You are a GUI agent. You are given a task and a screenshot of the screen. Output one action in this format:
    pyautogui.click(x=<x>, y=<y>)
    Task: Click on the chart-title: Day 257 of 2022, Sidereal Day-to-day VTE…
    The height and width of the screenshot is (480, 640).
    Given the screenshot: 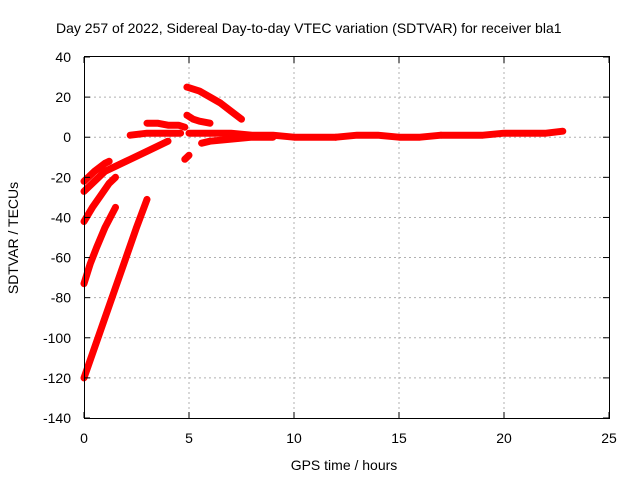 What is the action you would take?
    pyautogui.click(x=309, y=28)
    